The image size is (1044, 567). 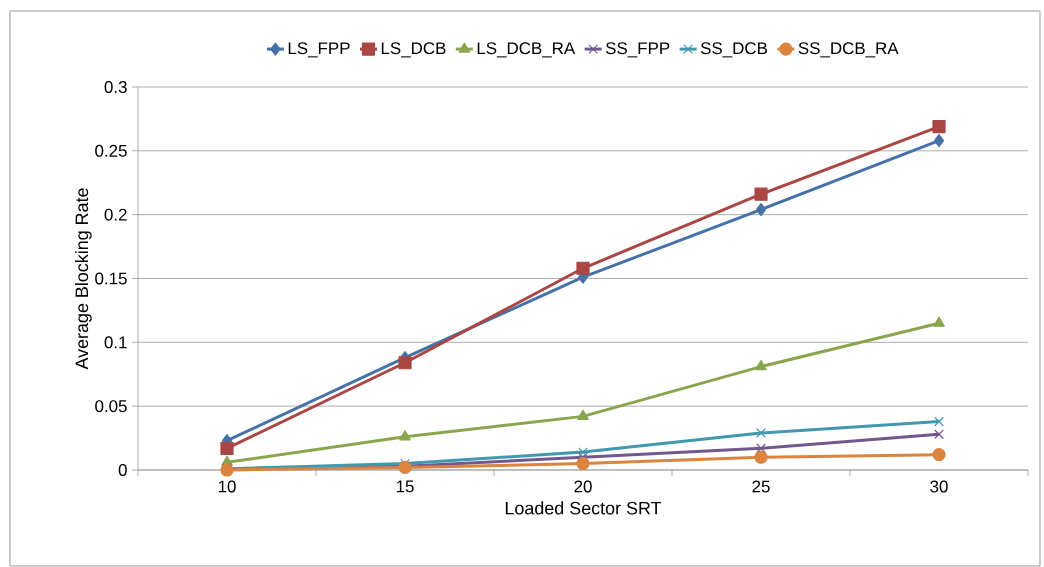 What do you see at coordinates (526, 50) in the screenshot?
I see `legend-label: LS_DCB_RA` at bounding box center [526, 50].